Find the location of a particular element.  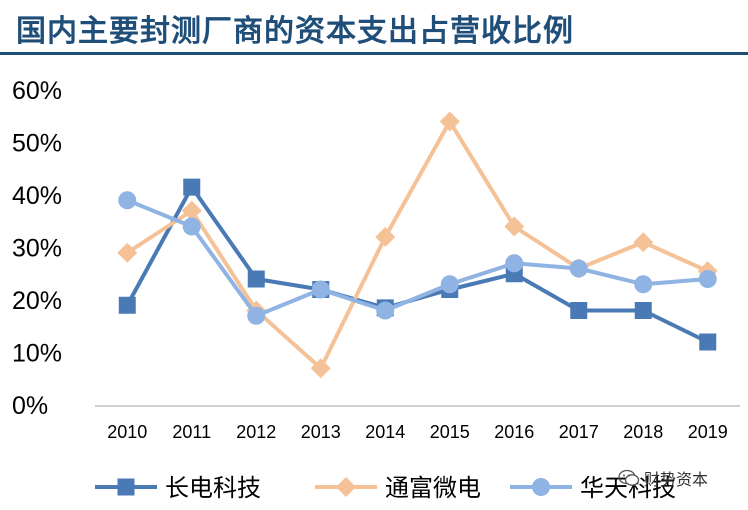

x-tick-label: 2018 is located at coordinates (643, 432).